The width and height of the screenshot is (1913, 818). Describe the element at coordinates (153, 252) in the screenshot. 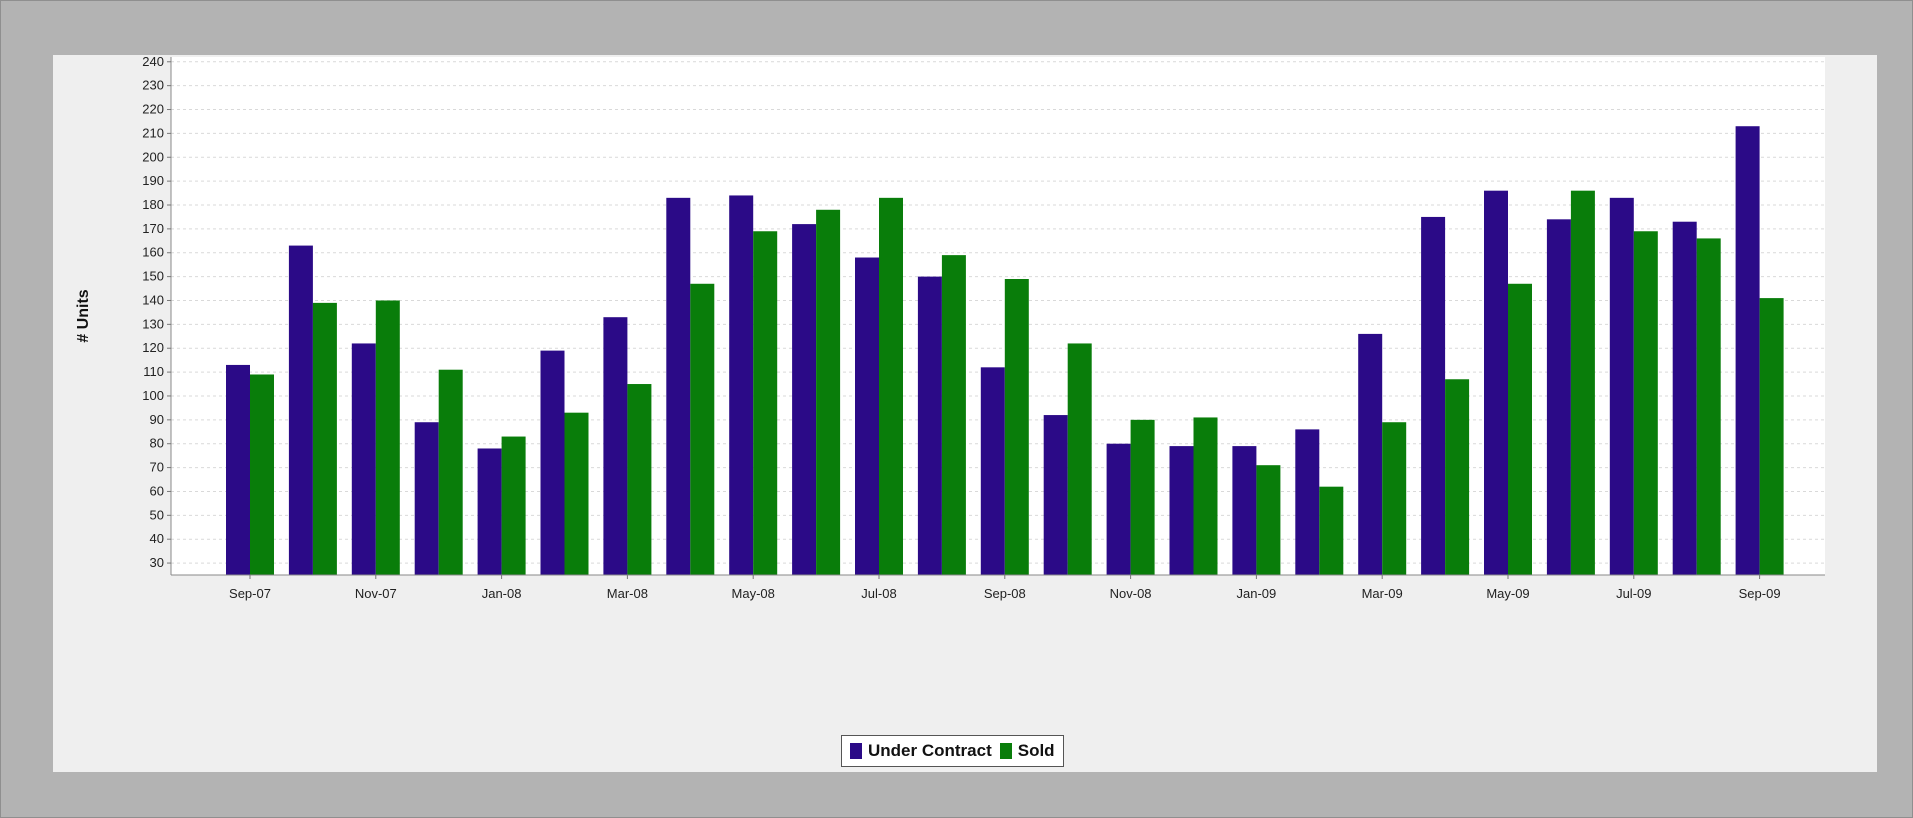

I see `y-tick-label: 160` at that location.